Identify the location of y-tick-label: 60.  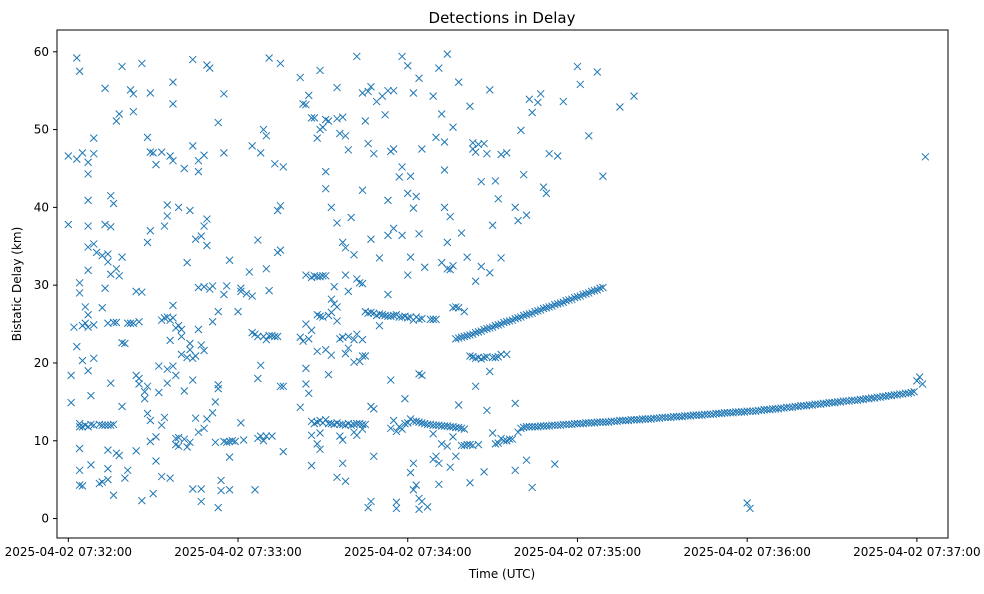
(41, 52).